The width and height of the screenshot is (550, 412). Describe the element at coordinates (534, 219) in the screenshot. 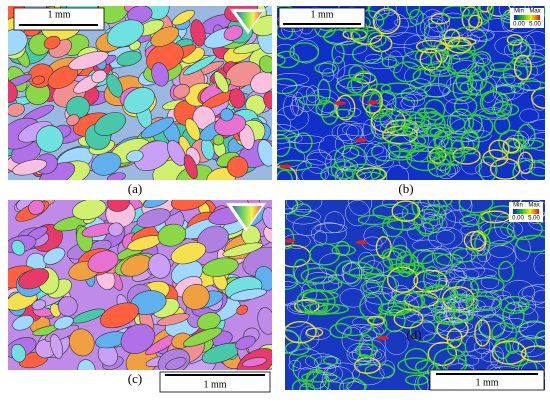

I see `legend-max: 5.00` at that location.